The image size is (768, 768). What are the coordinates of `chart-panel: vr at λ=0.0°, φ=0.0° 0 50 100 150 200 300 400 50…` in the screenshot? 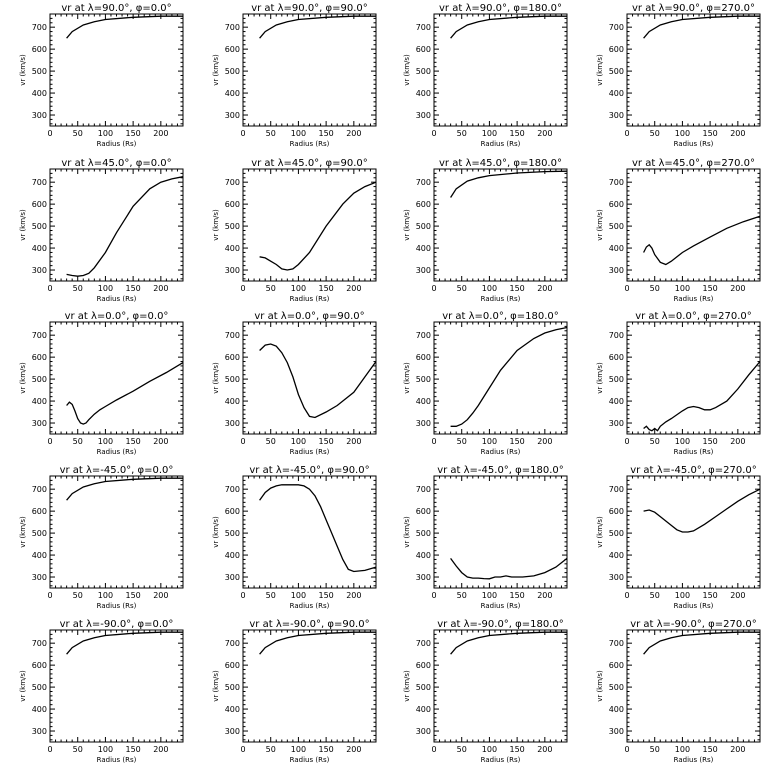 It's located at (101, 383).